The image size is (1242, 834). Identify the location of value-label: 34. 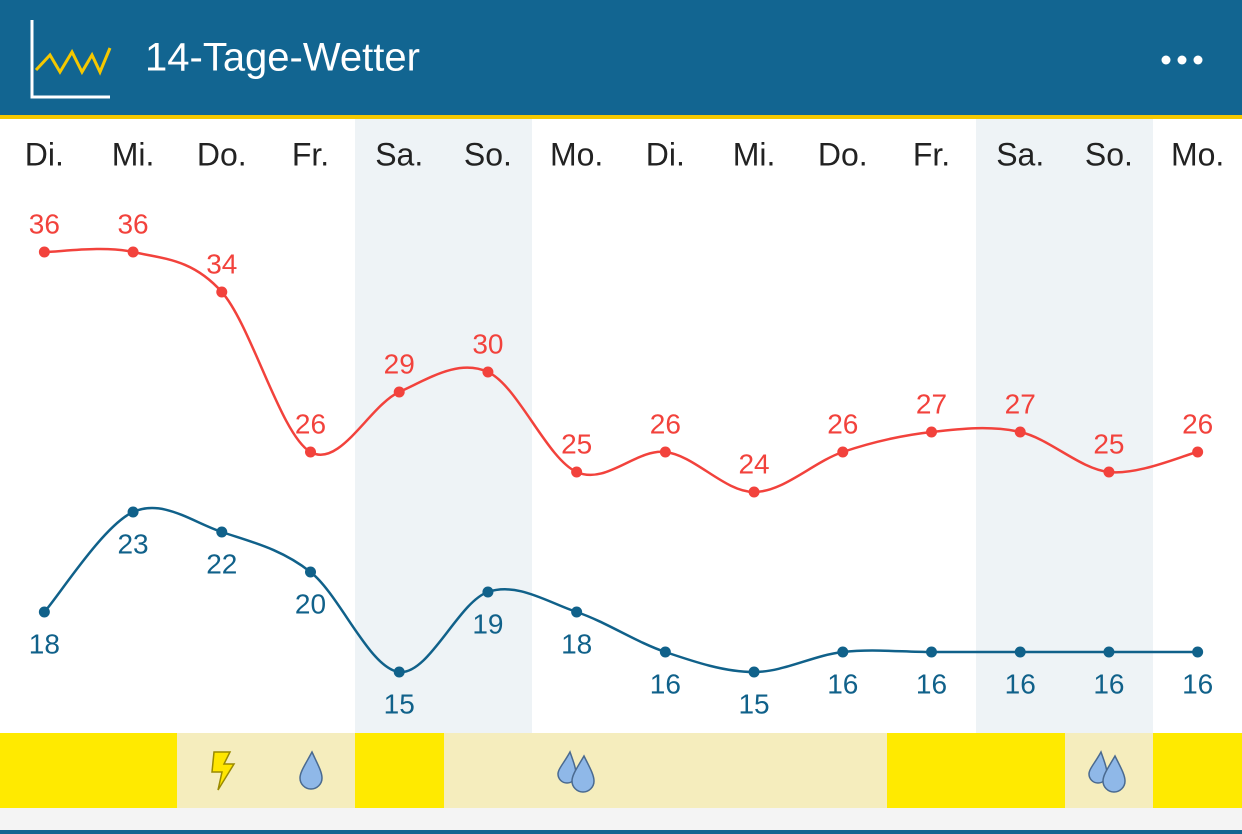
(221, 263).